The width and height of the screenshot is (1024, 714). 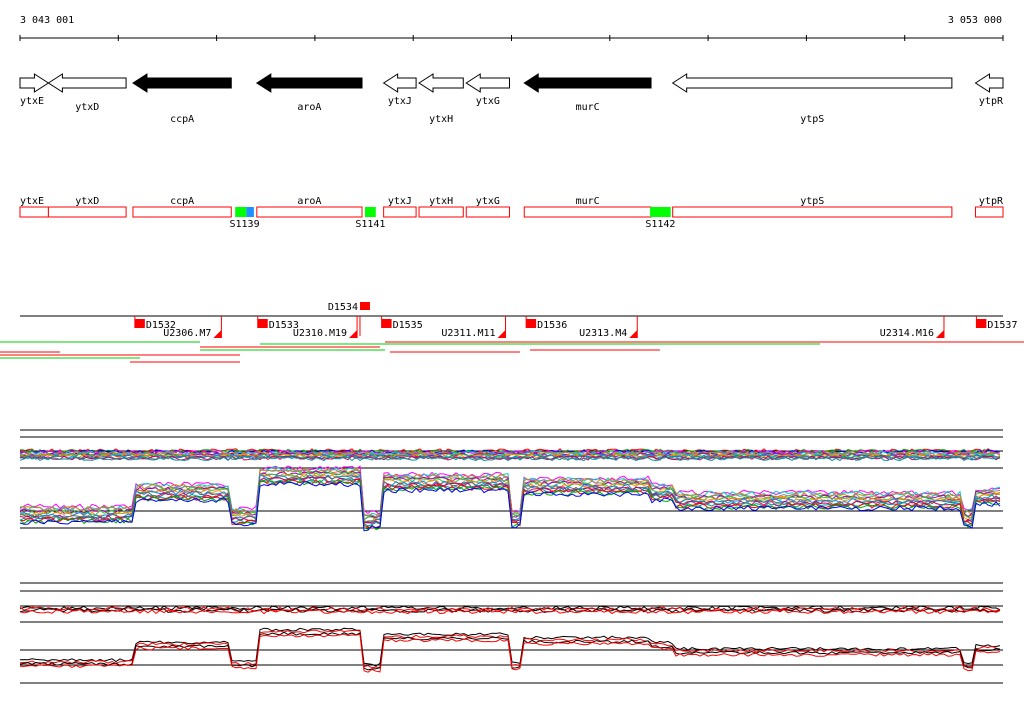 I want to click on feature-label-ytxJ: ytxJ, so click(x=400, y=201).